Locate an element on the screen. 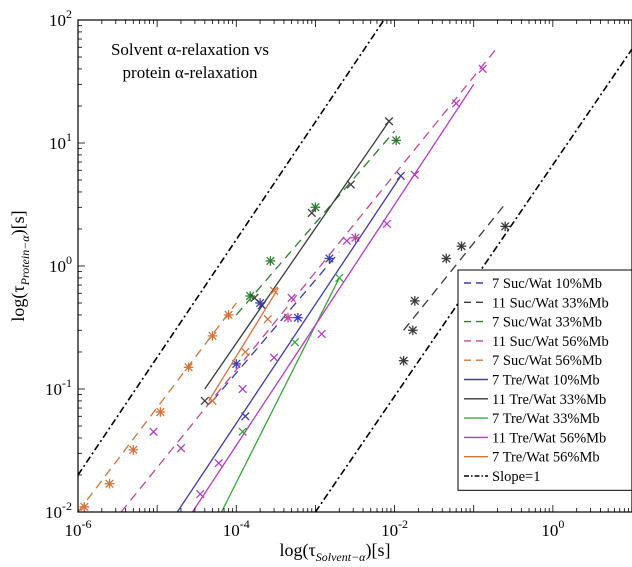 This screenshot has width=632, height=567. legend-label: 7 Tre/Wat 33%Mb is located at coordinates (546, 419).